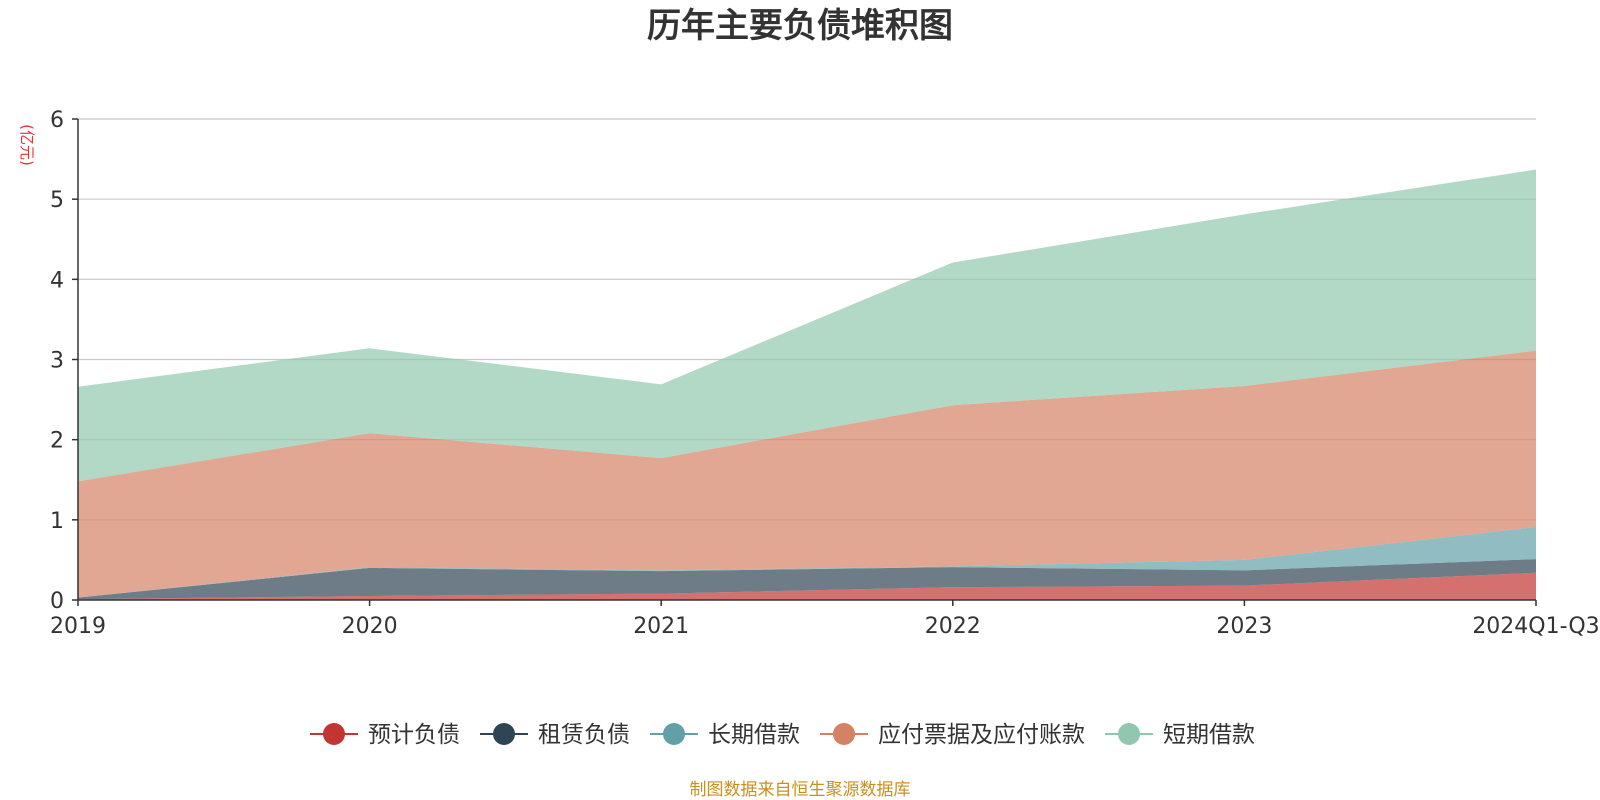 Image resolution: width=1600 pixels, height=800 pixels. Describe the element at coordinates (57, 441) in the screenshot. I see `y-tick-label: 2` at that location.